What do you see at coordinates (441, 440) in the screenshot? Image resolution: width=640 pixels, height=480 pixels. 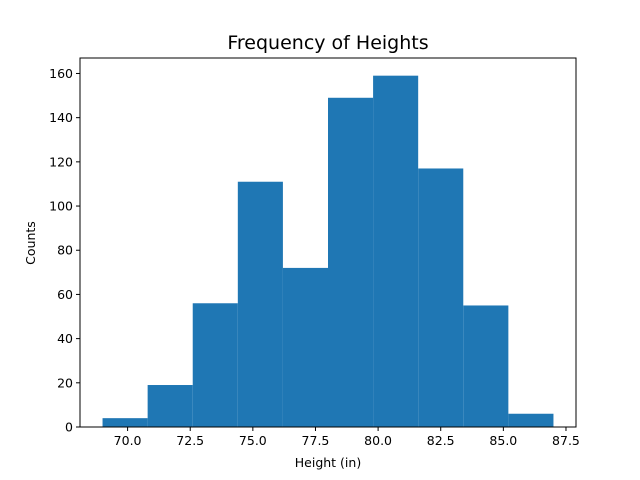 I see `x-tick-label: 82.5` at bounding box center [441, 440].